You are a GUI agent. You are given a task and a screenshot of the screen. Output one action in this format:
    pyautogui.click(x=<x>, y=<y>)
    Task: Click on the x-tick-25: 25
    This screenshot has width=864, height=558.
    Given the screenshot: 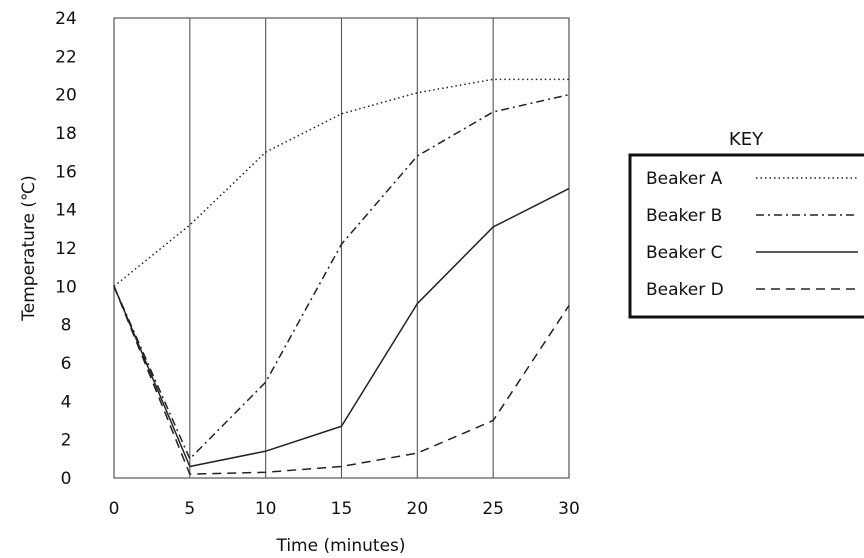 What is the action you would take?
    pyautogui.click(x=493, y=509)
    